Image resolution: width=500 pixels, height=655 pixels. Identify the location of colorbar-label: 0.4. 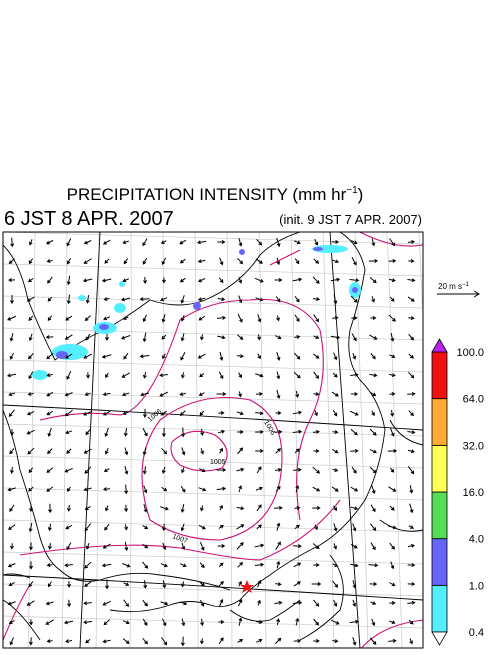
(476, 633).